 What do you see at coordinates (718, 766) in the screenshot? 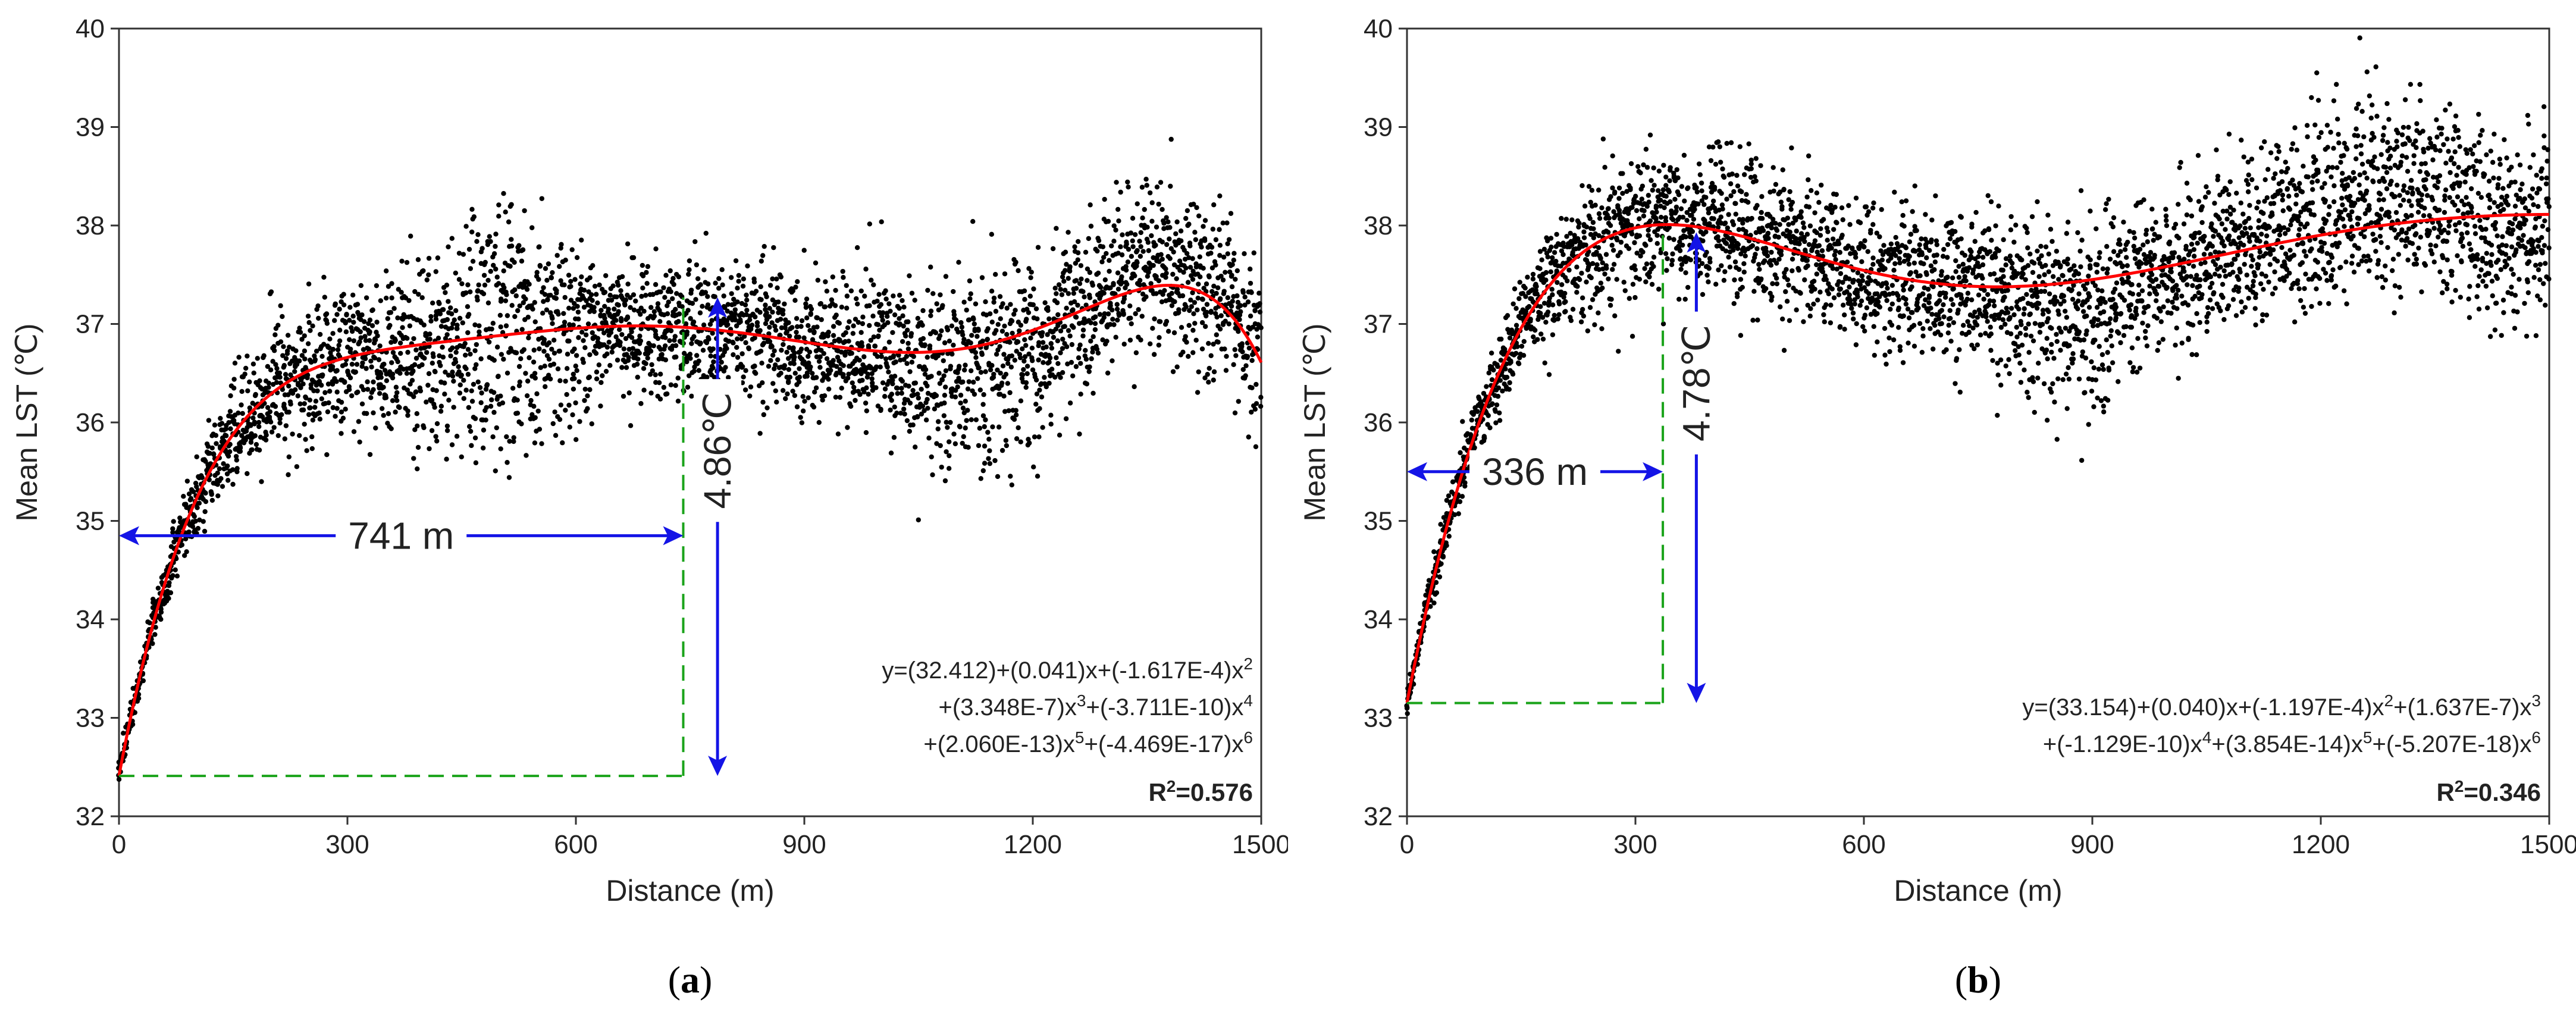
I see `delta-arrow-head-bottom` at bounding box center [718, 766].